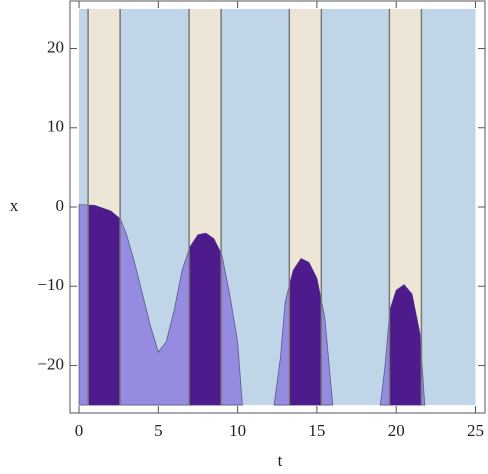 The height and width of the screenshot is (474, 488). I want to click on y-tick-label: −10, so click(50, 284).